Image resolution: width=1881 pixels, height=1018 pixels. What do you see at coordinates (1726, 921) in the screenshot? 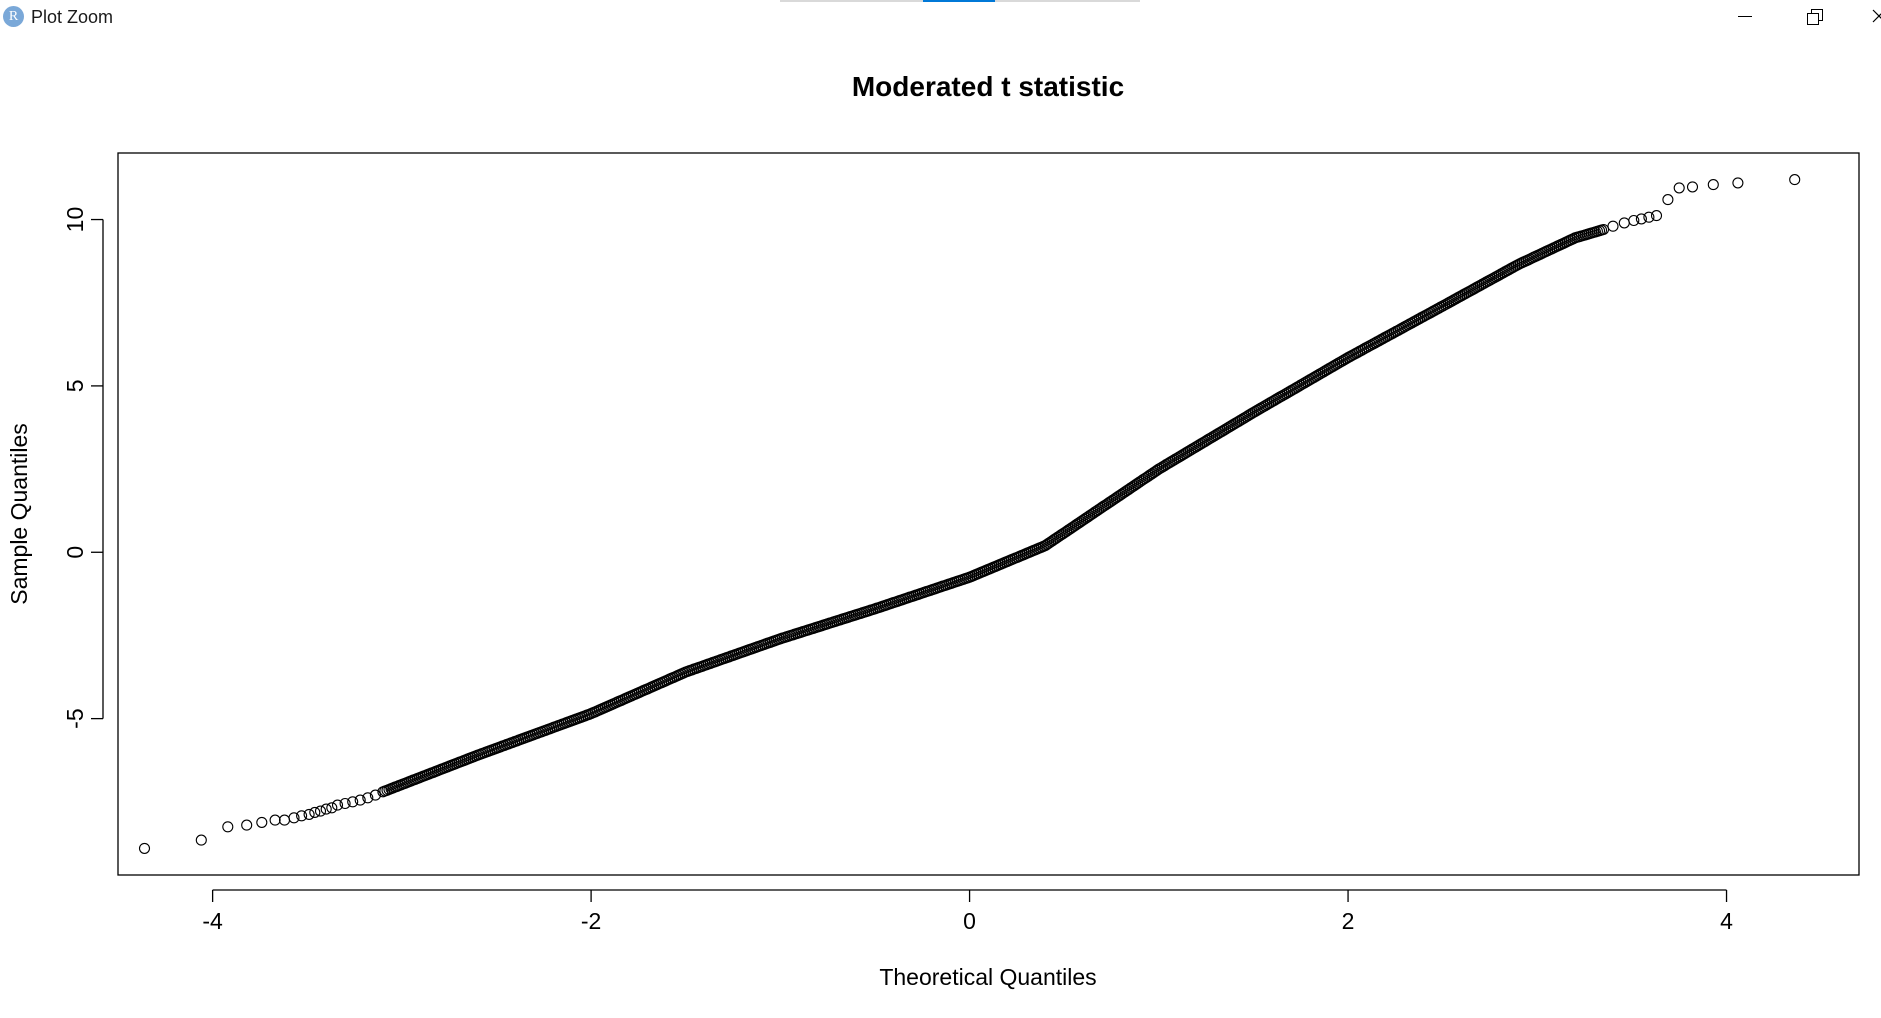
I see `x-tick-label: 4` at bounding box center [1726, 921].